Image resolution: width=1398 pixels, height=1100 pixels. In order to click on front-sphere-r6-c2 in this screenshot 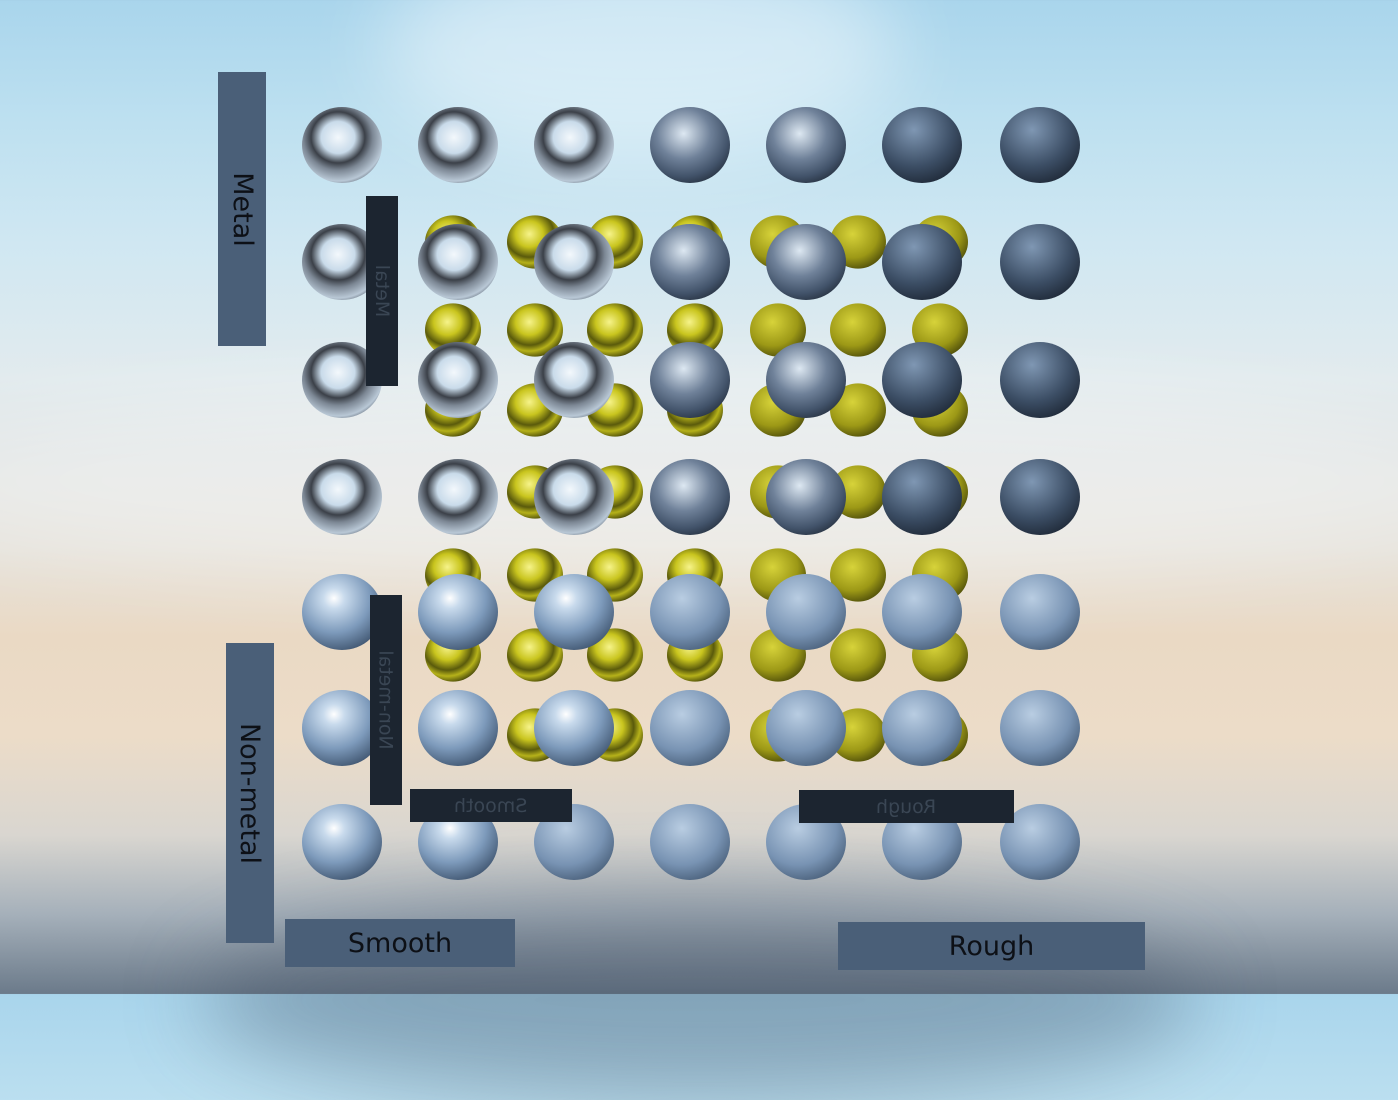, I will do `click(458, 728)`.